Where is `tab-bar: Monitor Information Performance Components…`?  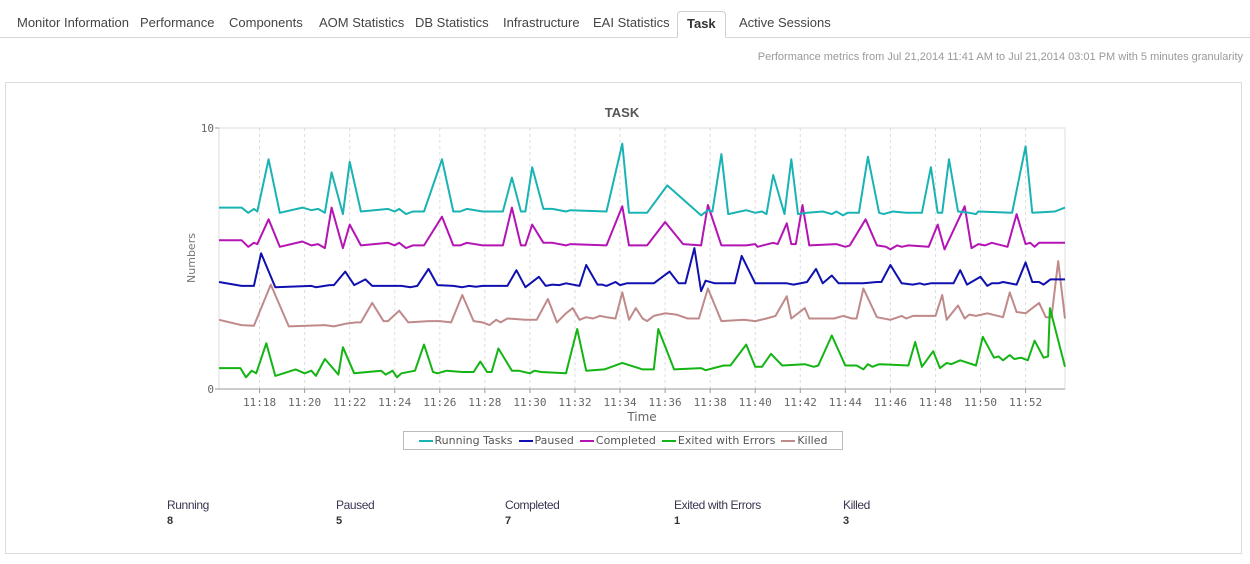
tab-bar: Monitor Information Performance Components… is located at coordinates (625, 19).